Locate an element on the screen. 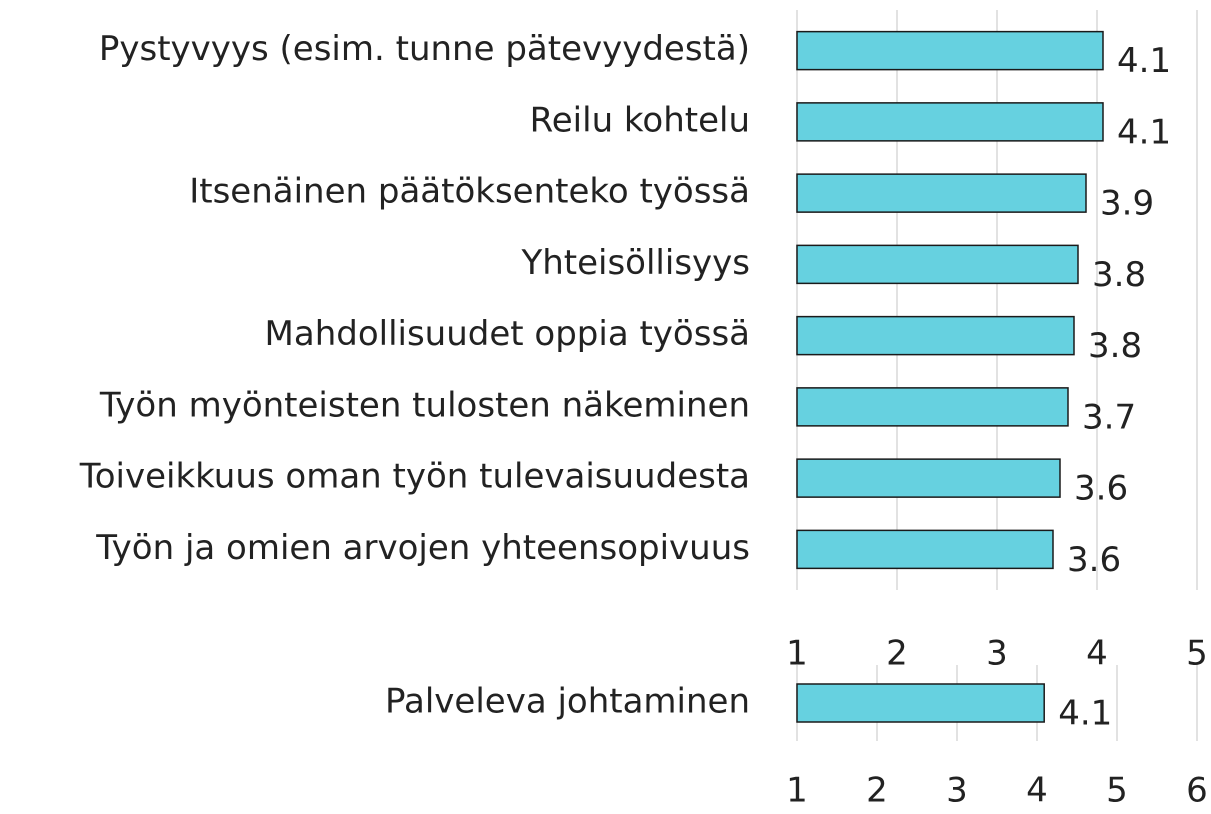  y-tick-label: Palveleva johtaminen is located at coordinates (567, 702).